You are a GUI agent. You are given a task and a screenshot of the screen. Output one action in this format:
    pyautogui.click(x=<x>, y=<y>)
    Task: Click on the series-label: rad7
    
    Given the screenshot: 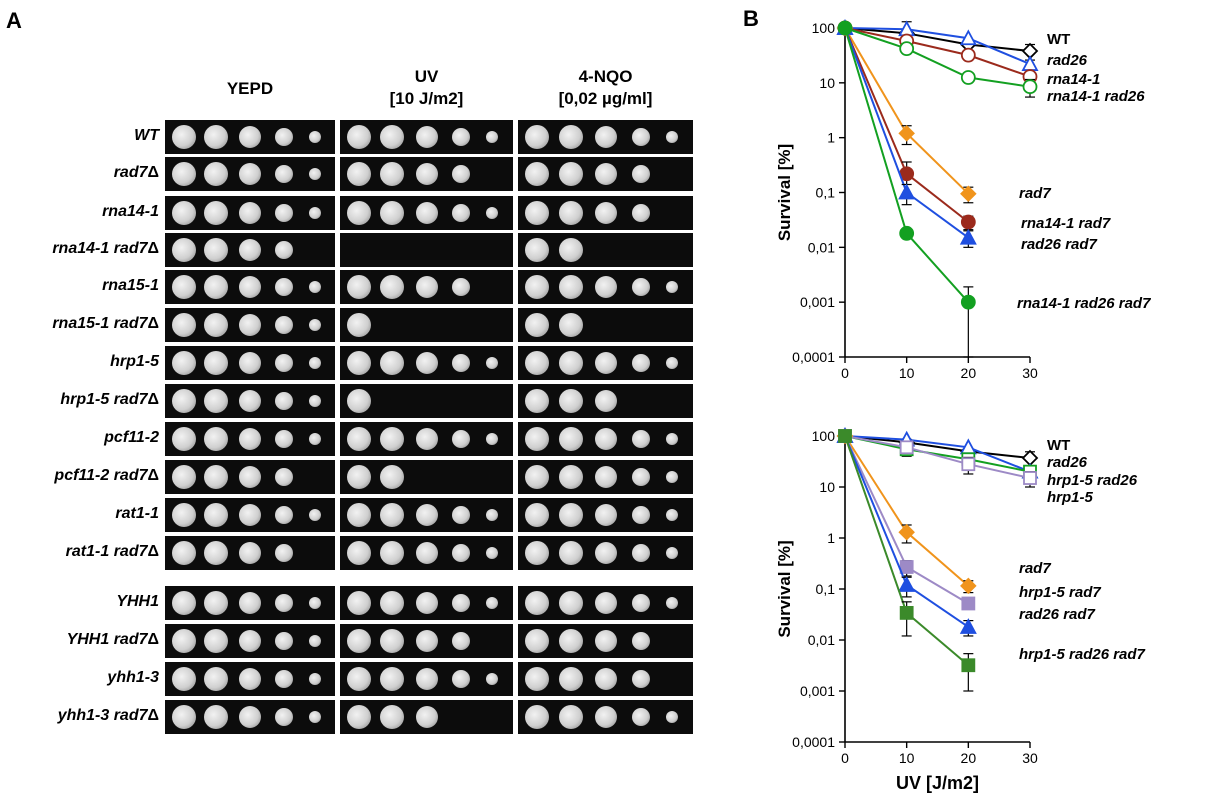 What is the action you would take?
    pyautogui.click(x=1035, y=568)
    